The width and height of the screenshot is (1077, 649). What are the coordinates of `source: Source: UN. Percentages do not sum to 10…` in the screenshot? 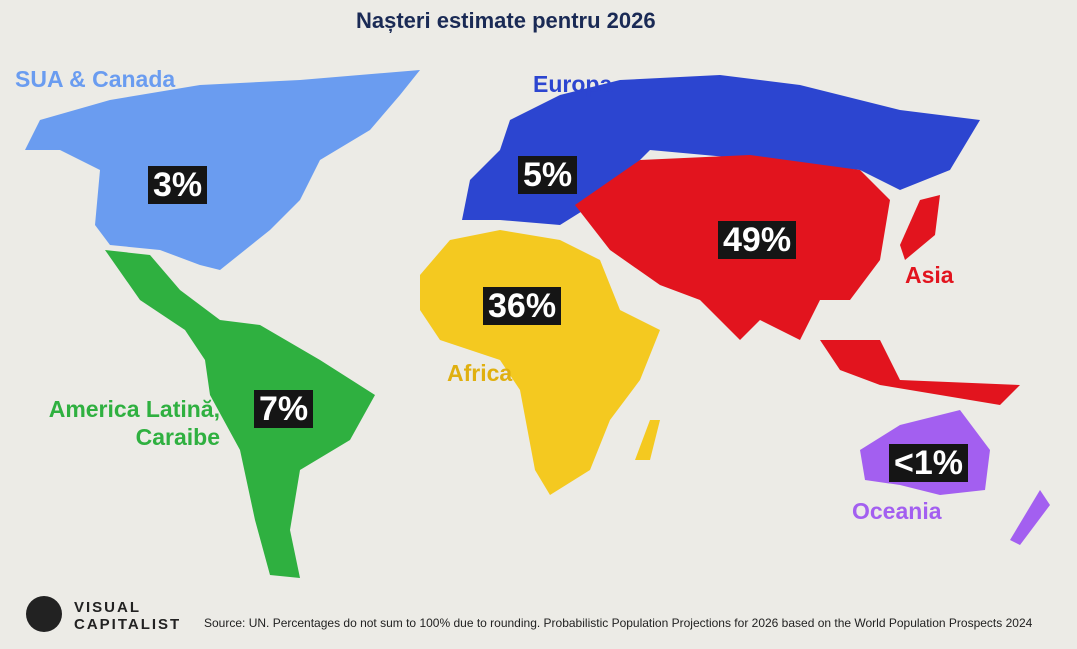 It's located at (618, 623).